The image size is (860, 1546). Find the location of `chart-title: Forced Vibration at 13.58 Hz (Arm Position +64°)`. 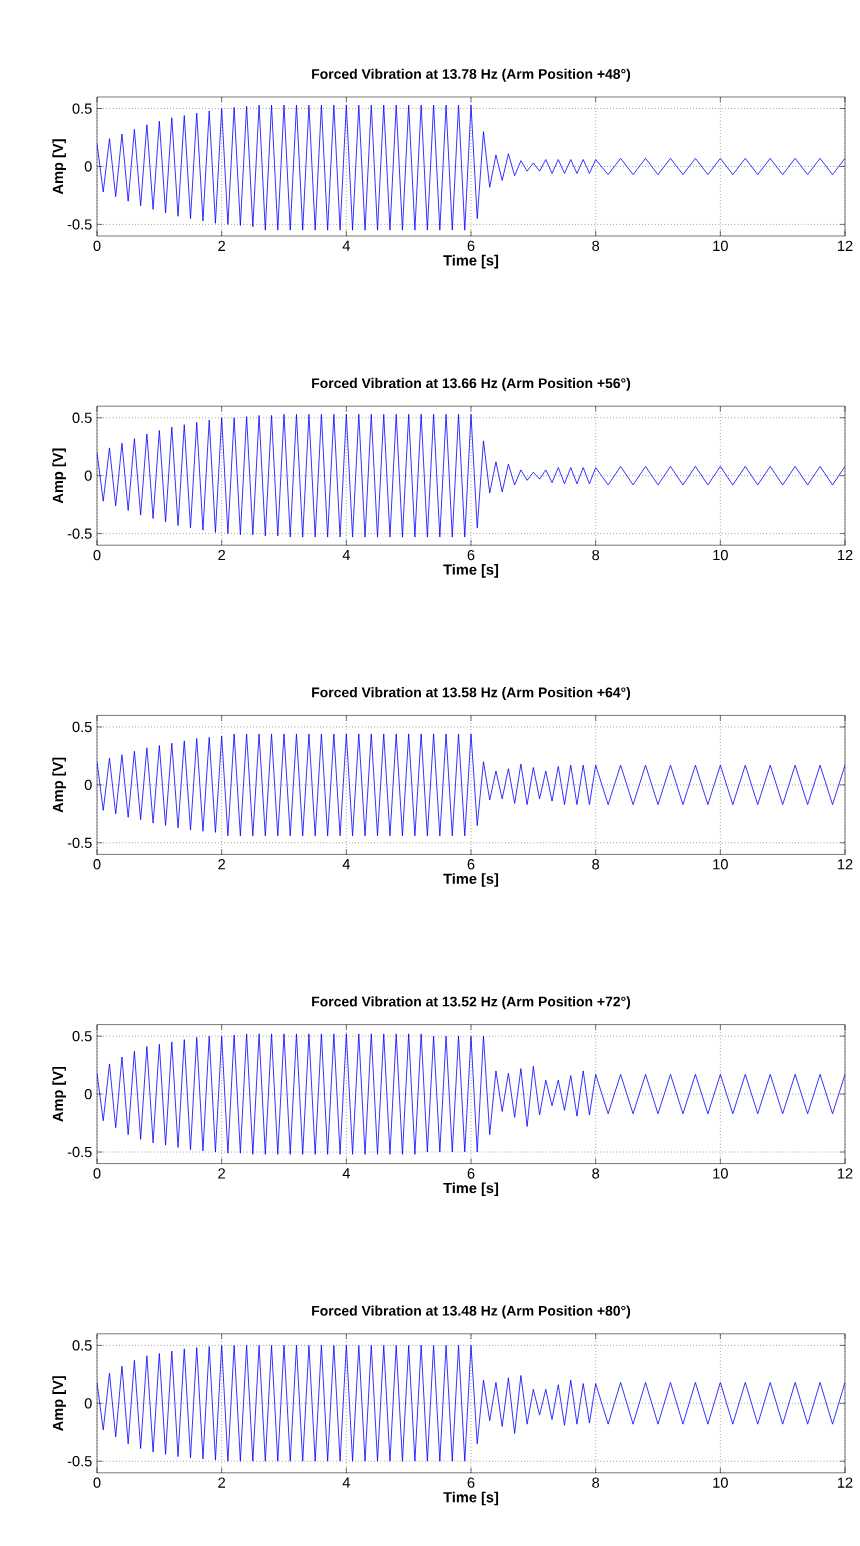

chart-title: Forced Vibration at 13.58 Hz (Arm Position +64°) is located at coordinates (471, 694).